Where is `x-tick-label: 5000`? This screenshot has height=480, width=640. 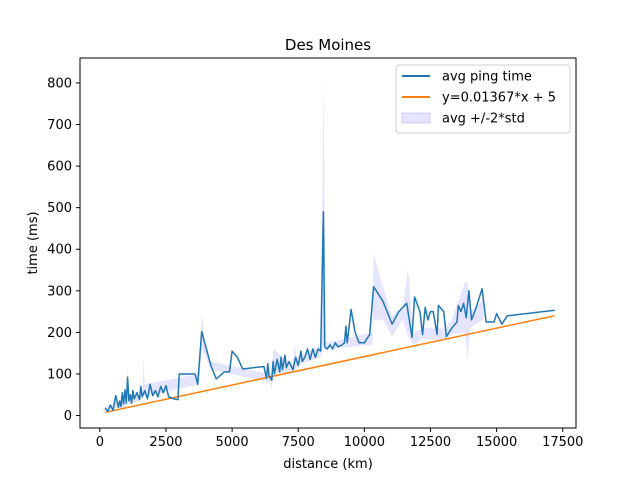
x-tick-label: 5000 is located at coordinates (232, 442).